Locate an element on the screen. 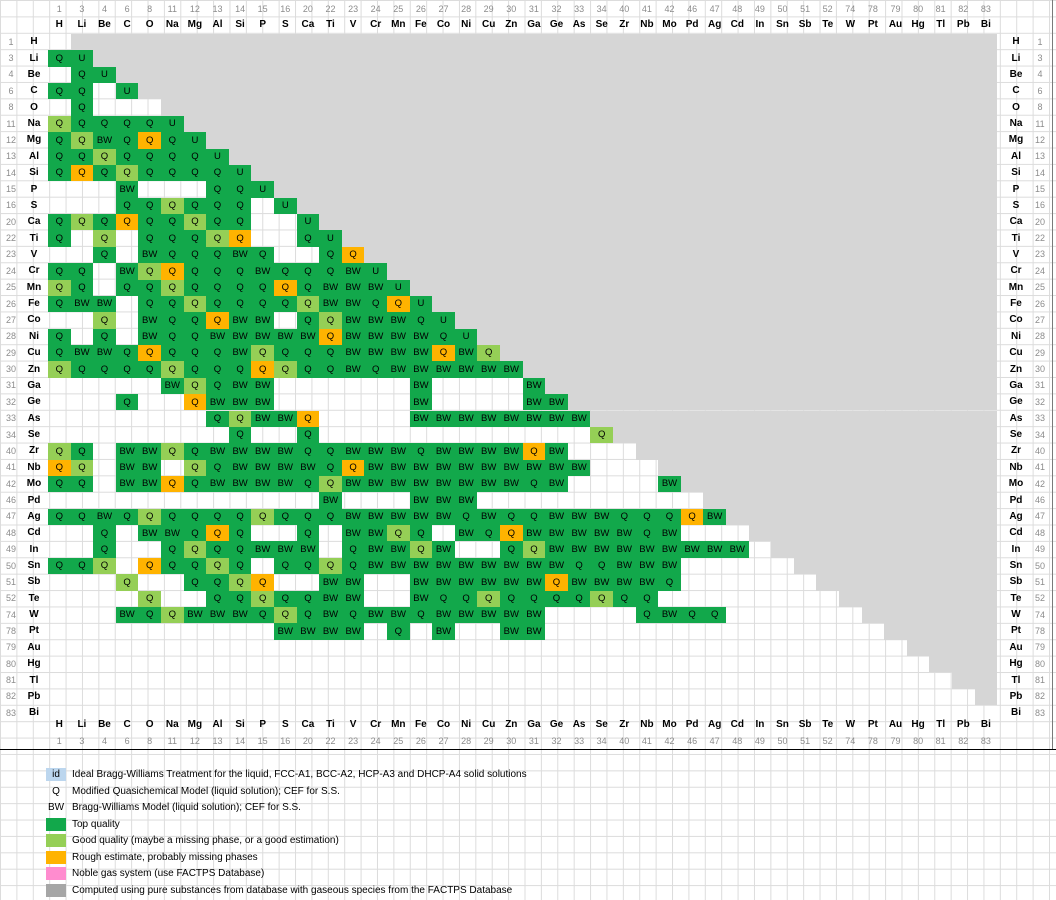 This screenshot has width=1056, height=900. row-element: Bi is located at coordinates (34, 713).